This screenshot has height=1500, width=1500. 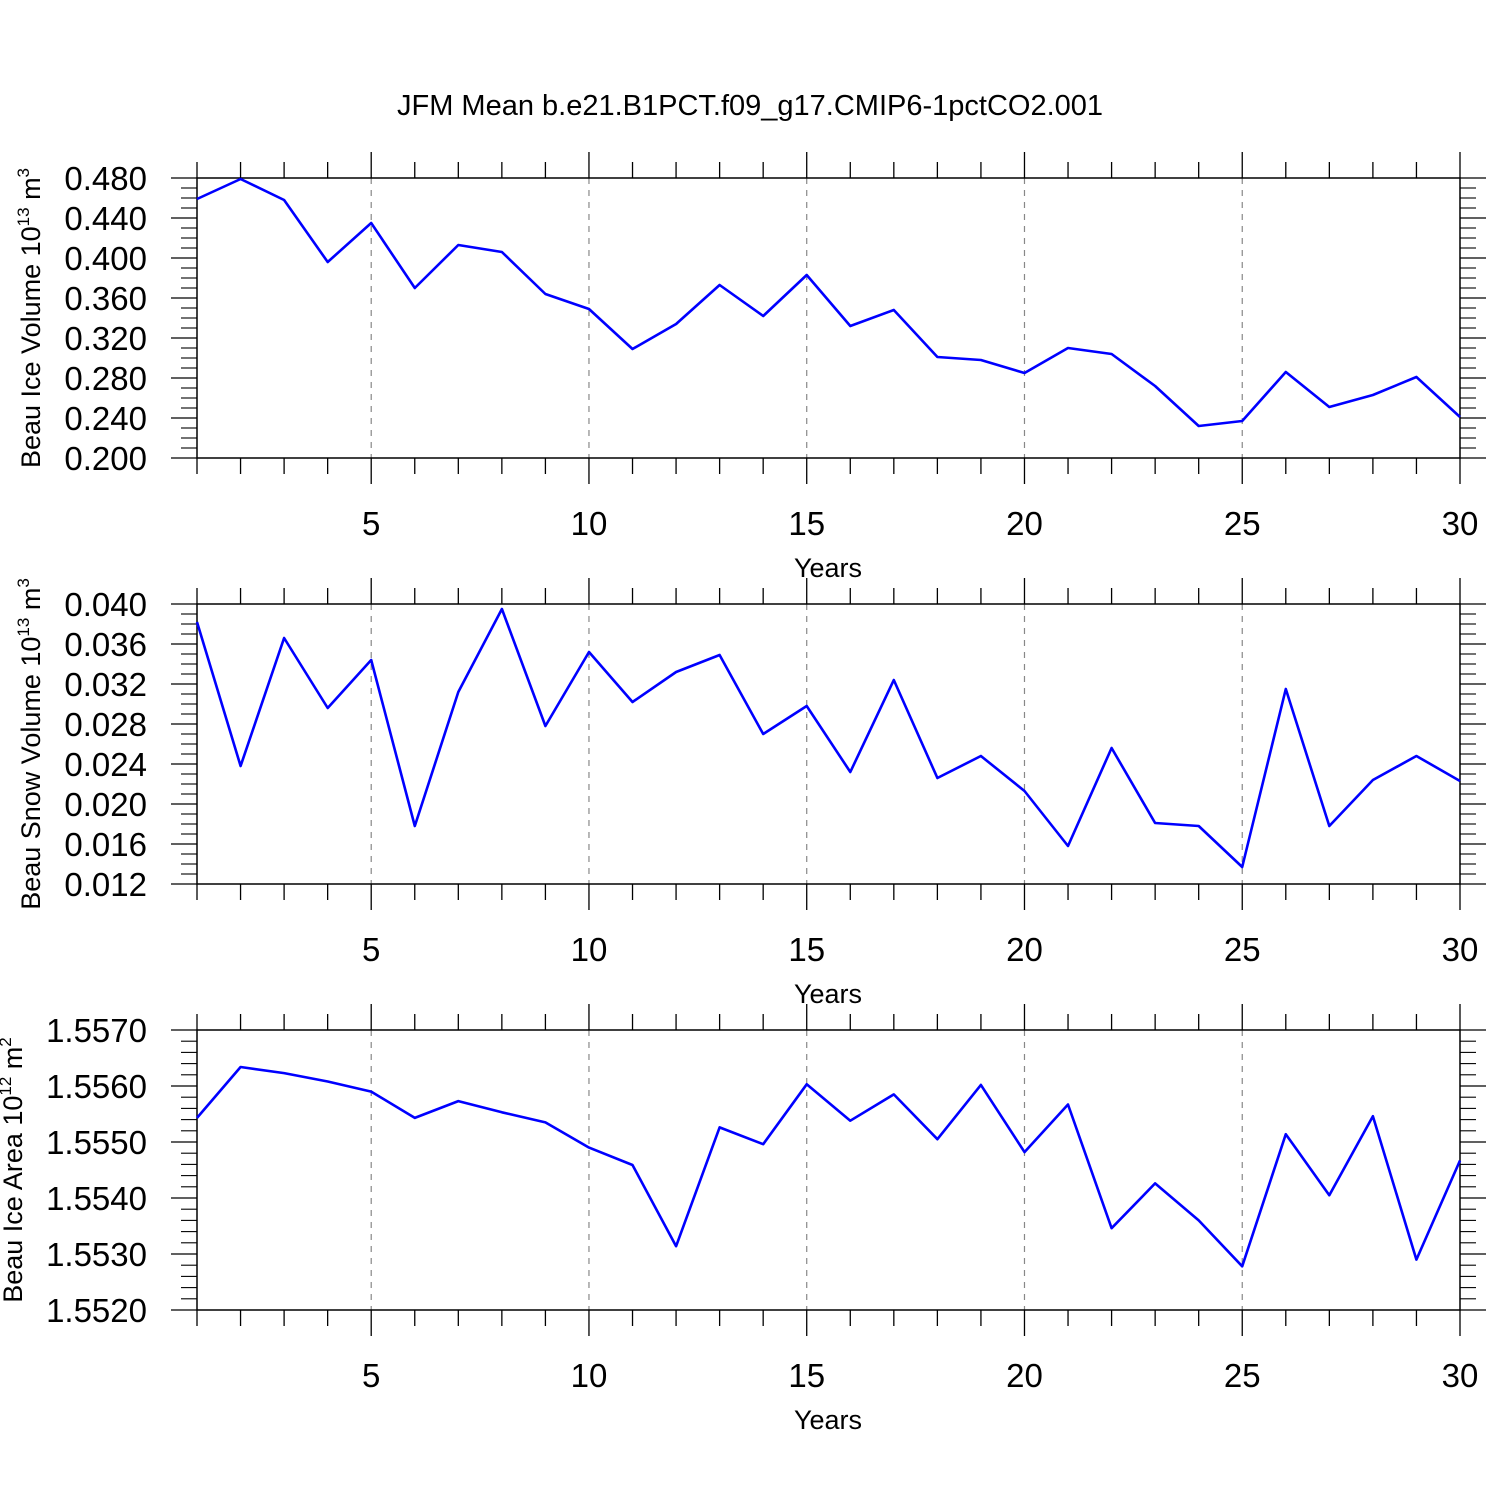 I want to click on y-axis-label: Beau Ice Volume 1013 m3, so click(x=30, y=318).